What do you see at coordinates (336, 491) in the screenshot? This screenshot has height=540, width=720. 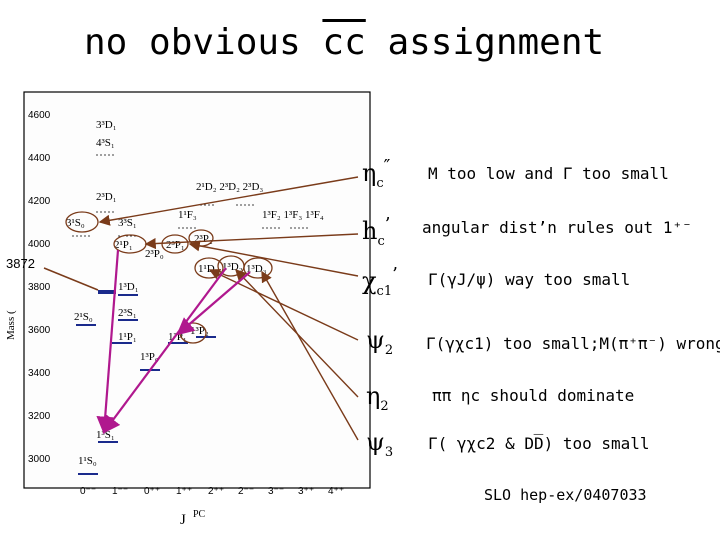 I see `x-tick: 4⁺⁺` at bounding box center [336, 491].